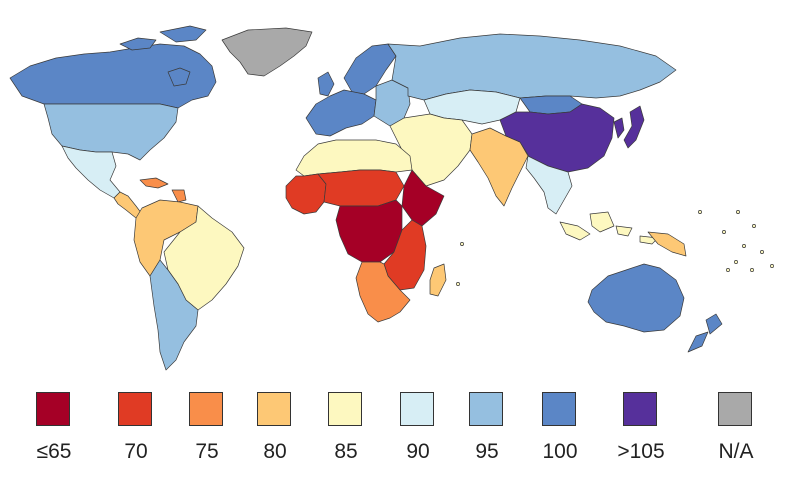  Describe the element at coordinates (418, 451) in the screenshot. I see `legend-label-90: 90` at that location.